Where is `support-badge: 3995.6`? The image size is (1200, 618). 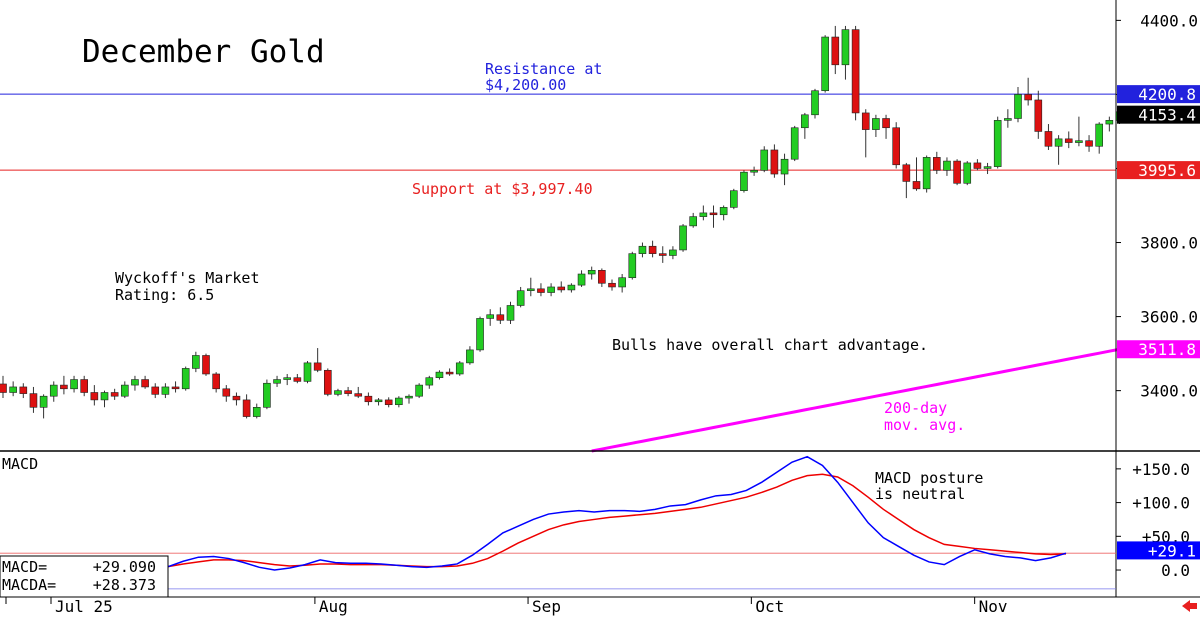 support-badge: 3995.6 is located at coordinates (1158, 170).